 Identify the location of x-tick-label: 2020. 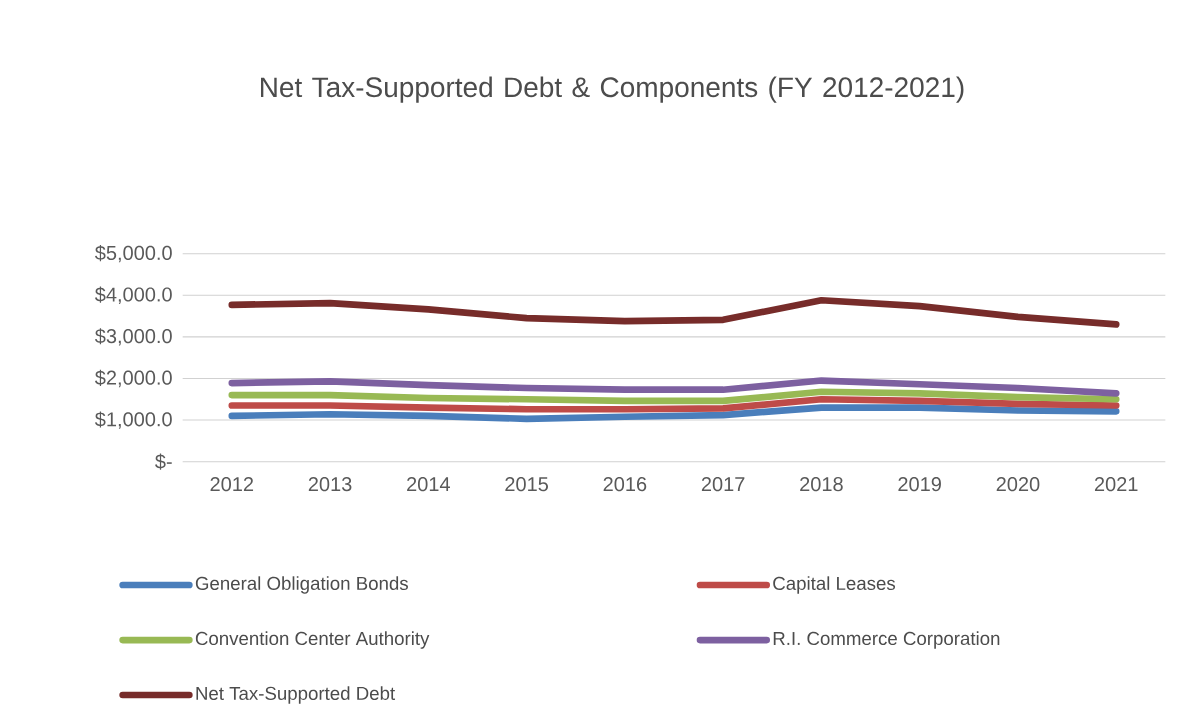
(1018, 484).